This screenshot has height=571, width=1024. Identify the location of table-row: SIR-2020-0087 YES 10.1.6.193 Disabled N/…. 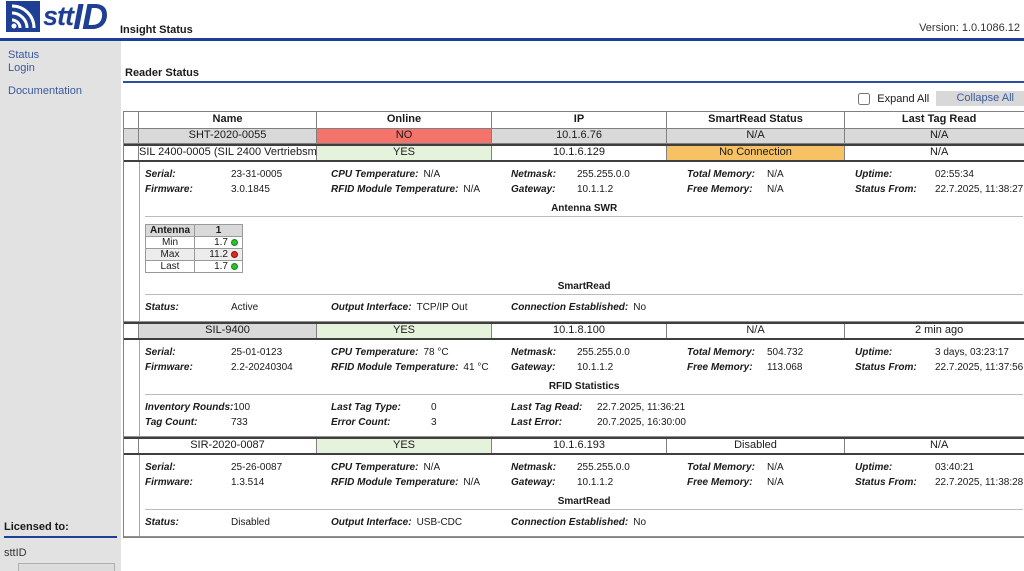
(574, 446).